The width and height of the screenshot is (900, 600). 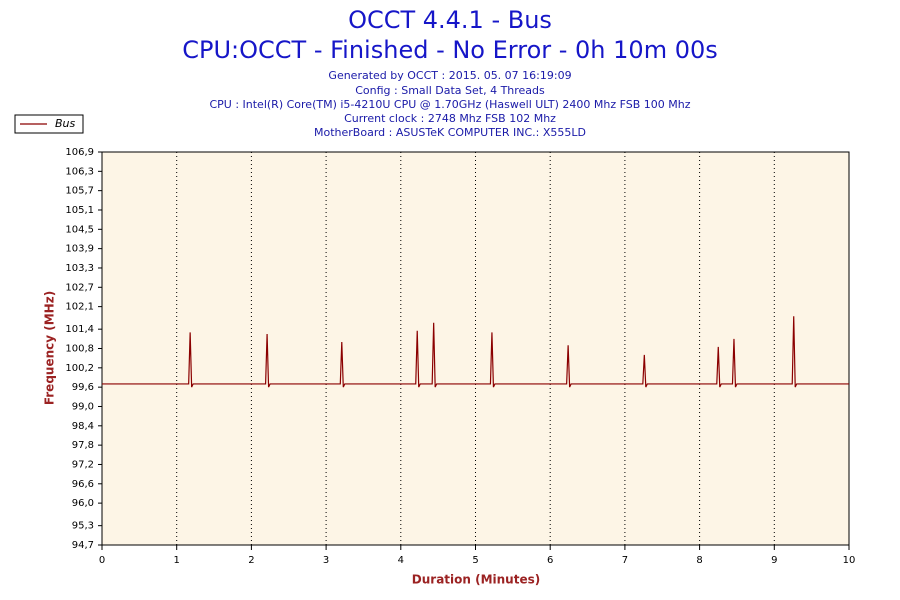 I want to click on info-line: Config : Small Data Set, 4 Threads, so click(x=450, y=90).